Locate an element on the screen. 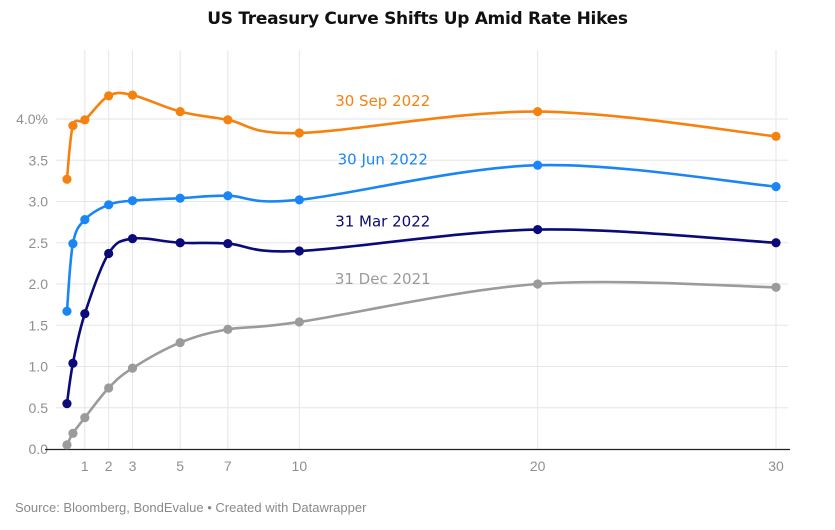 Image resolution: width=835 pixels, height=530 pixels. x-tick-label: 2 is located at coordinates (109, 466).